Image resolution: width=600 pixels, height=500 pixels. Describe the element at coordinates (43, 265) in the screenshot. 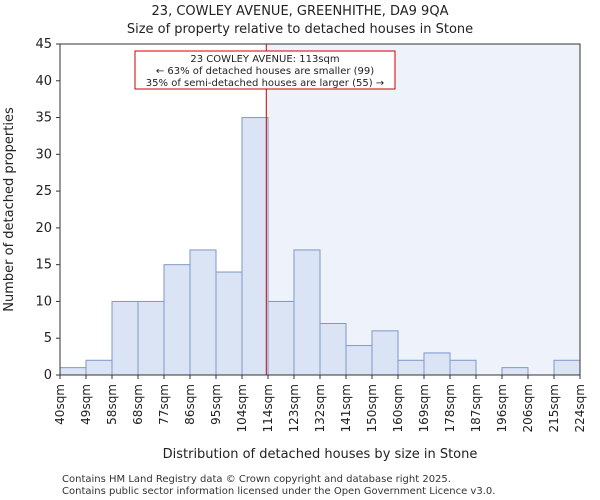

I see `y-tick-label: 15` at that location.